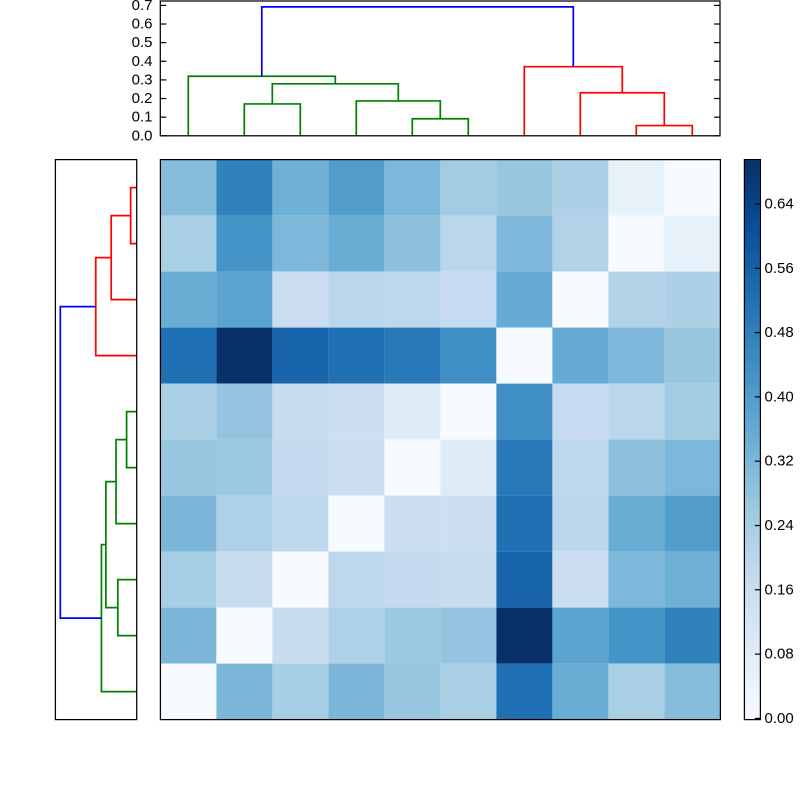 This screenshot has height=805, width=800. What do you see at coordinates (779, 654) in the screenshot?
I see `svg-text: 0.08` at bounding box center [779, 654].